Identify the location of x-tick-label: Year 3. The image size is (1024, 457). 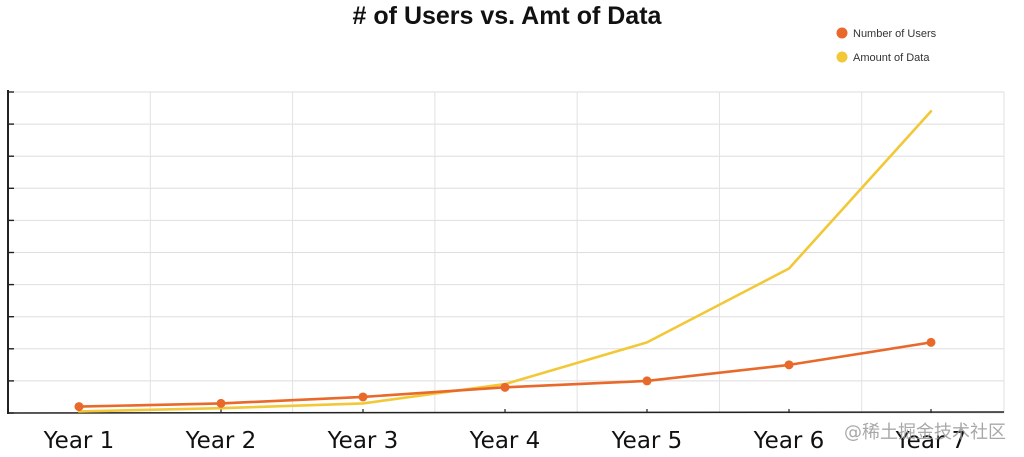
(363, 441).